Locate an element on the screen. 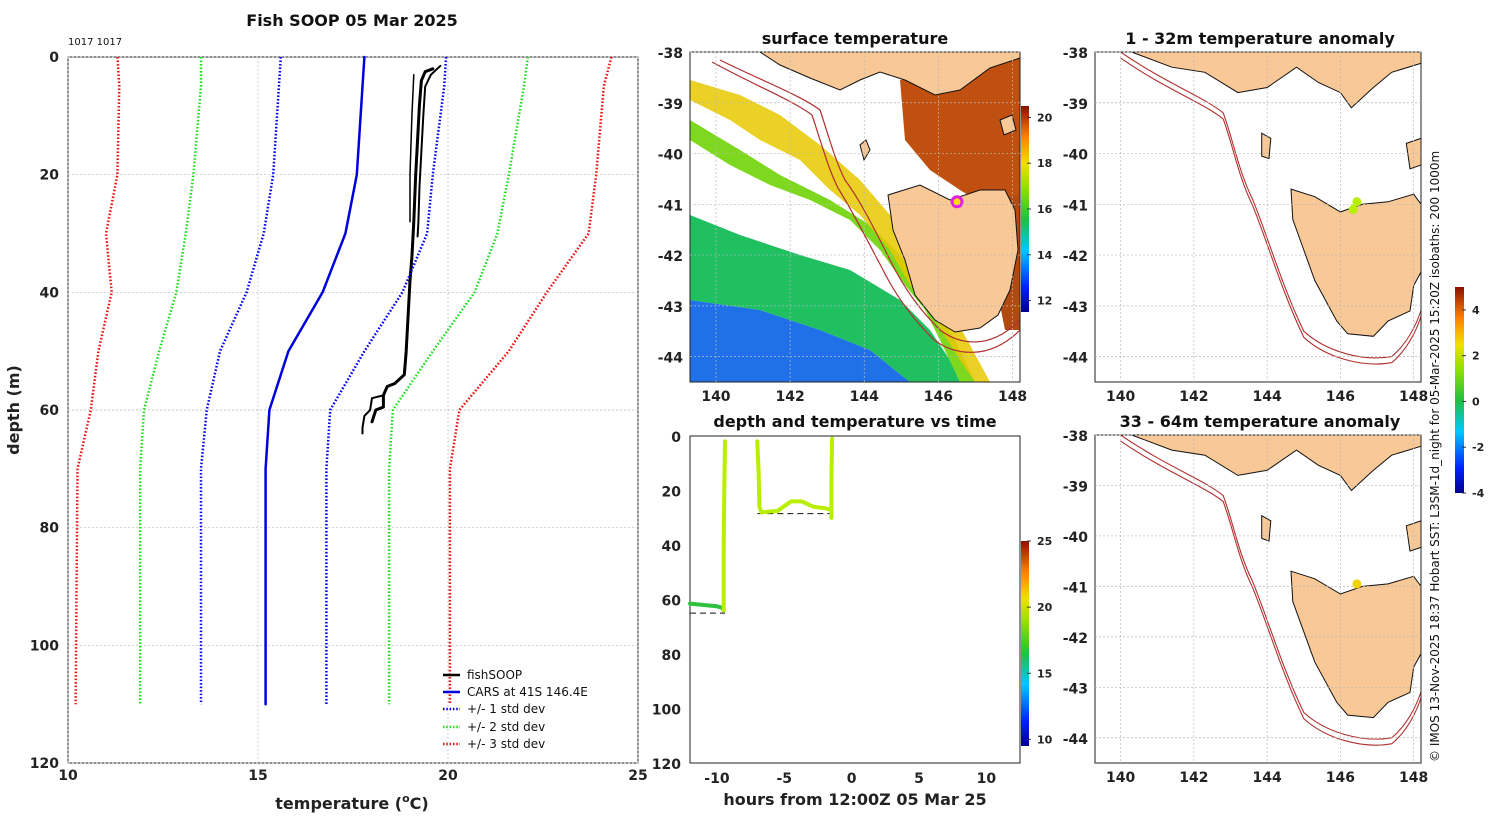 The height and width of the screenshot is (824, 1500). profile-ytick: 100 is located at coordinates (44, 646).